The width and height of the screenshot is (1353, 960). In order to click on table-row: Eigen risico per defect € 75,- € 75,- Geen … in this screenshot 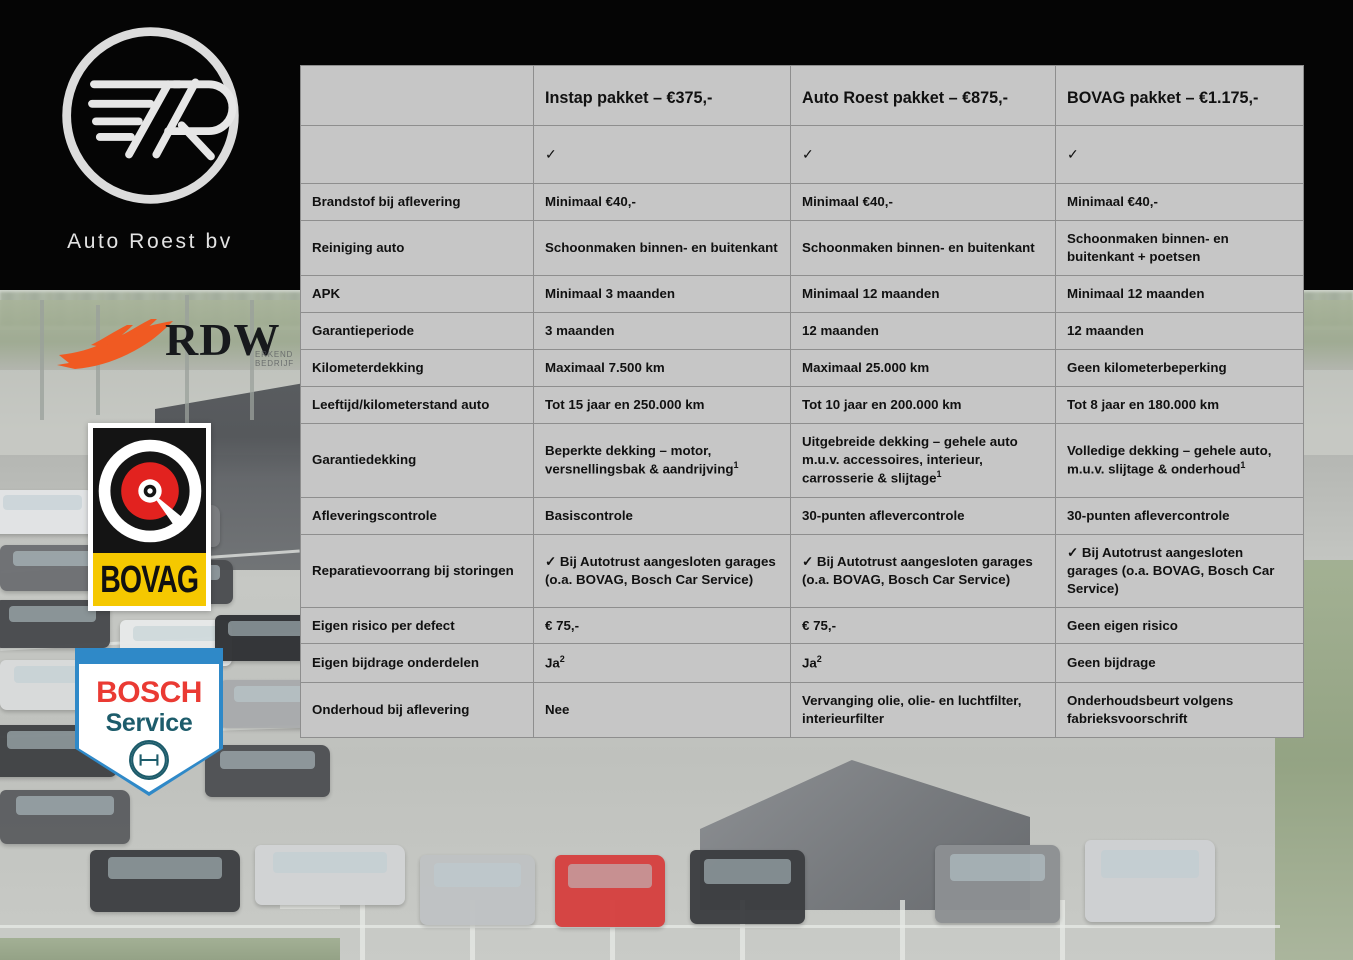, I will do `click(802, 625)`.